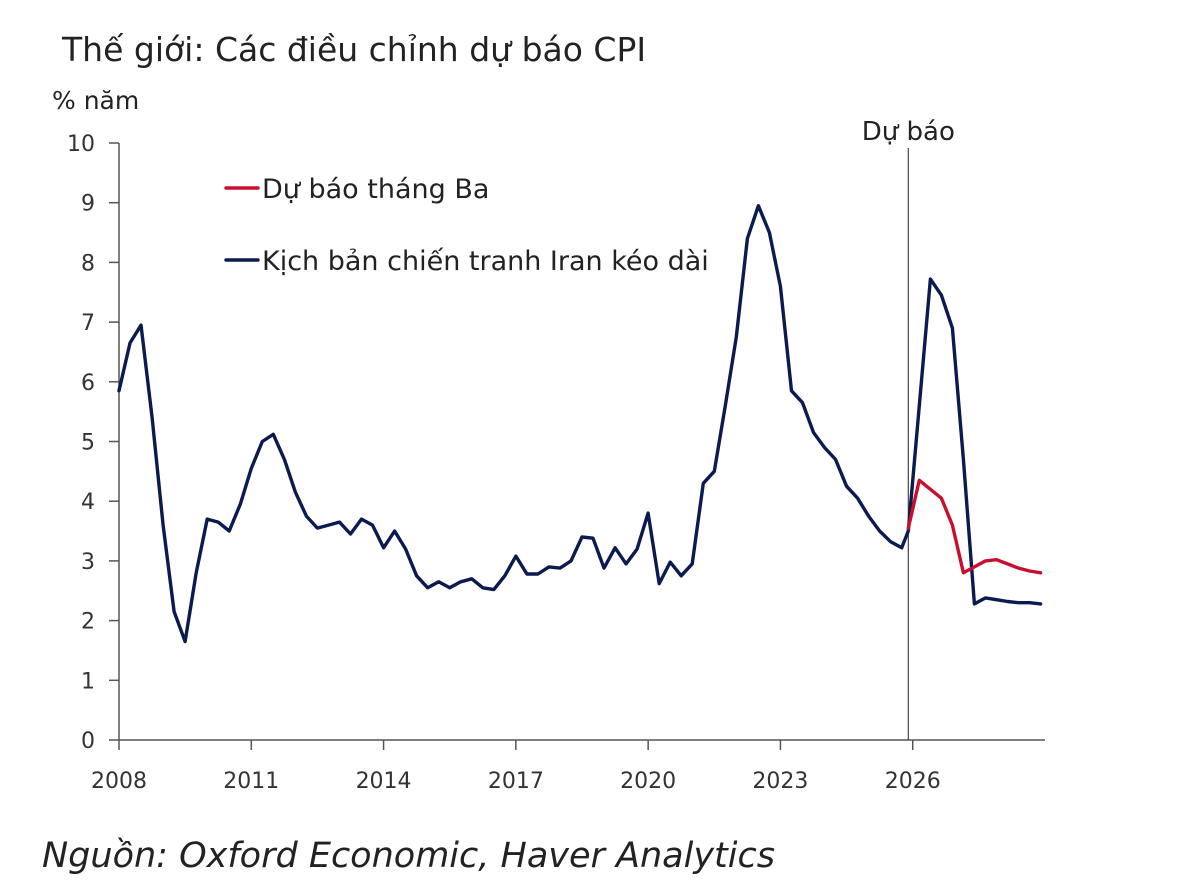 This screenshot has height=896, width=1180. Describe the element at coordinates (88, 622) in the screenshot. I see `y-tick-label: 2` at that location.